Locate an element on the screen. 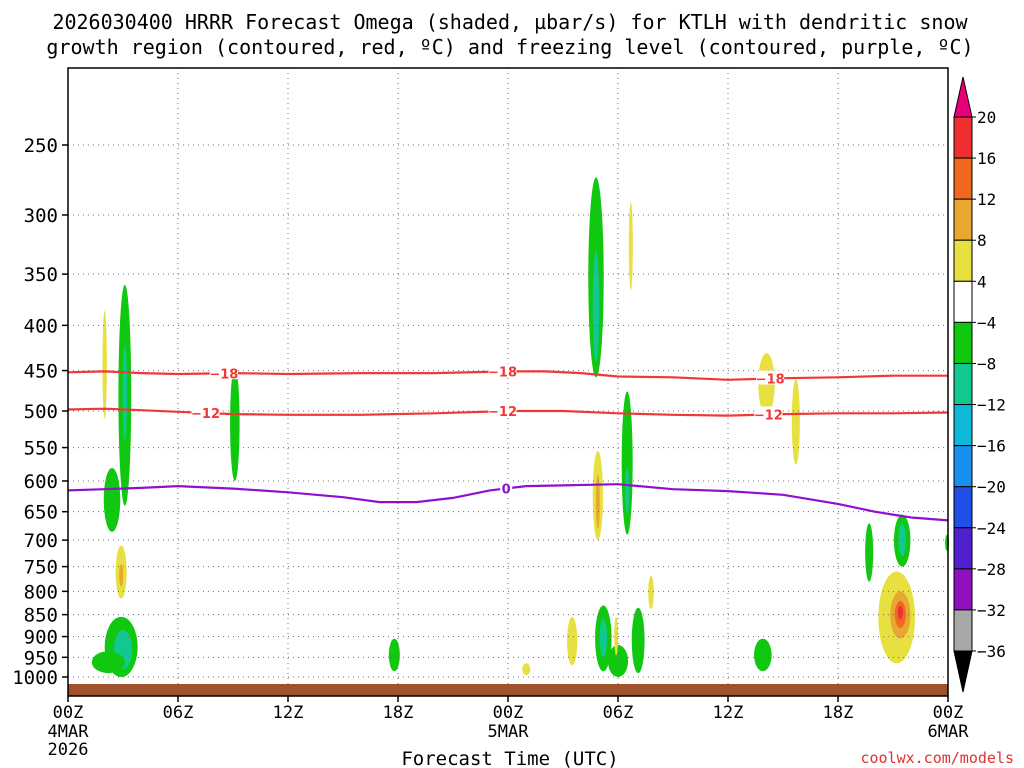  contour-label--18-2: −18 is located at coordinates (770, 380).